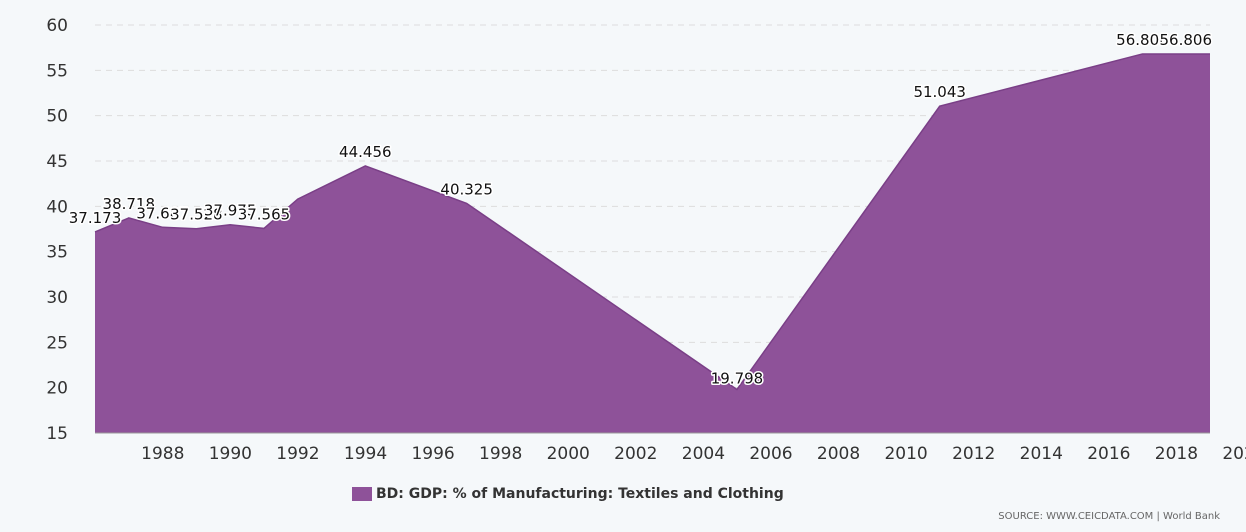 Image resolution: width=1246 pixels, height=532 pixels. I want to click on x-tick-label: 1996, so click(432, 454).